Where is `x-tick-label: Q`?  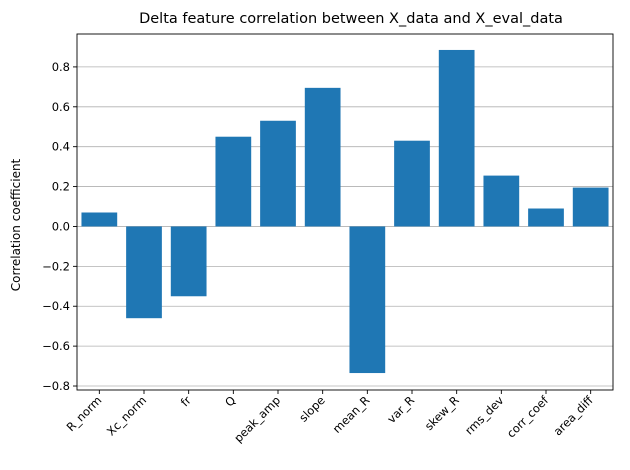 x-tick-label: Q is located at coordinates (230, 401).